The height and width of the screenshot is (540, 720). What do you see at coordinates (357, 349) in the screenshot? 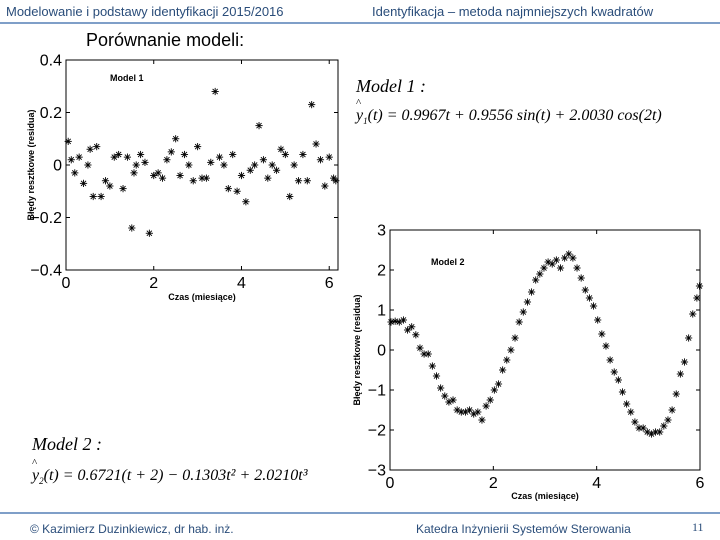
I see `plot2-ylabel: Błędy resztkowe (residua)` at bounding box center [357, 349].